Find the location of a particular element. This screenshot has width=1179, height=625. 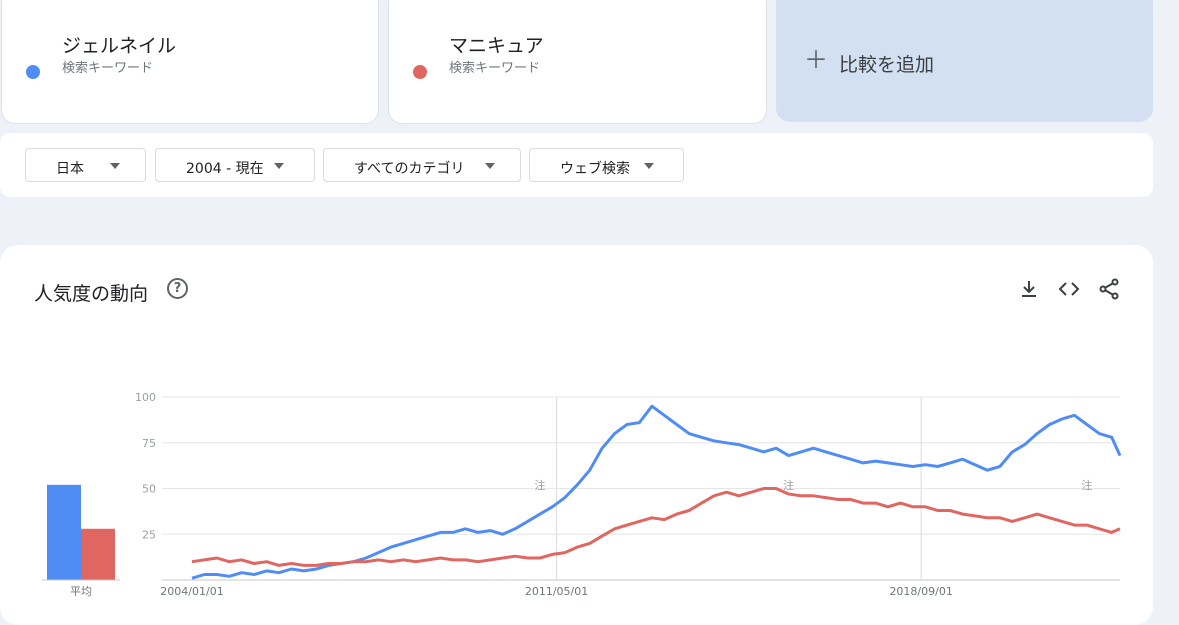

search-type-value: ウェブ検索 is located at coordinates (595, 169).